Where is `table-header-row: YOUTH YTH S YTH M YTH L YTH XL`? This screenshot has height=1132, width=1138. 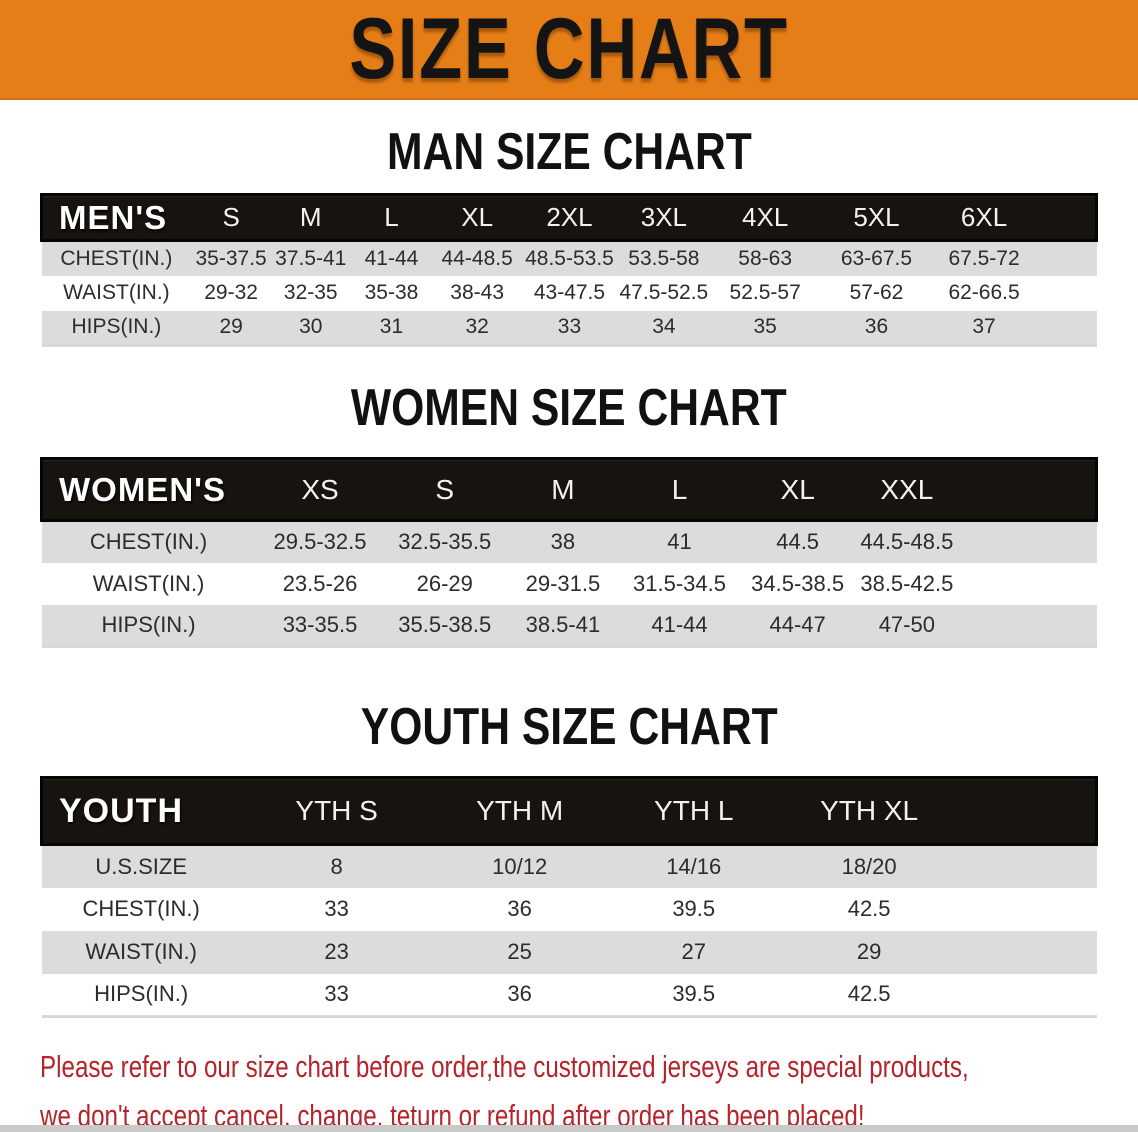 table-header-row: YOUTH YTH S YTH M YTH L YTH XL is located at coordinates (568, 811).